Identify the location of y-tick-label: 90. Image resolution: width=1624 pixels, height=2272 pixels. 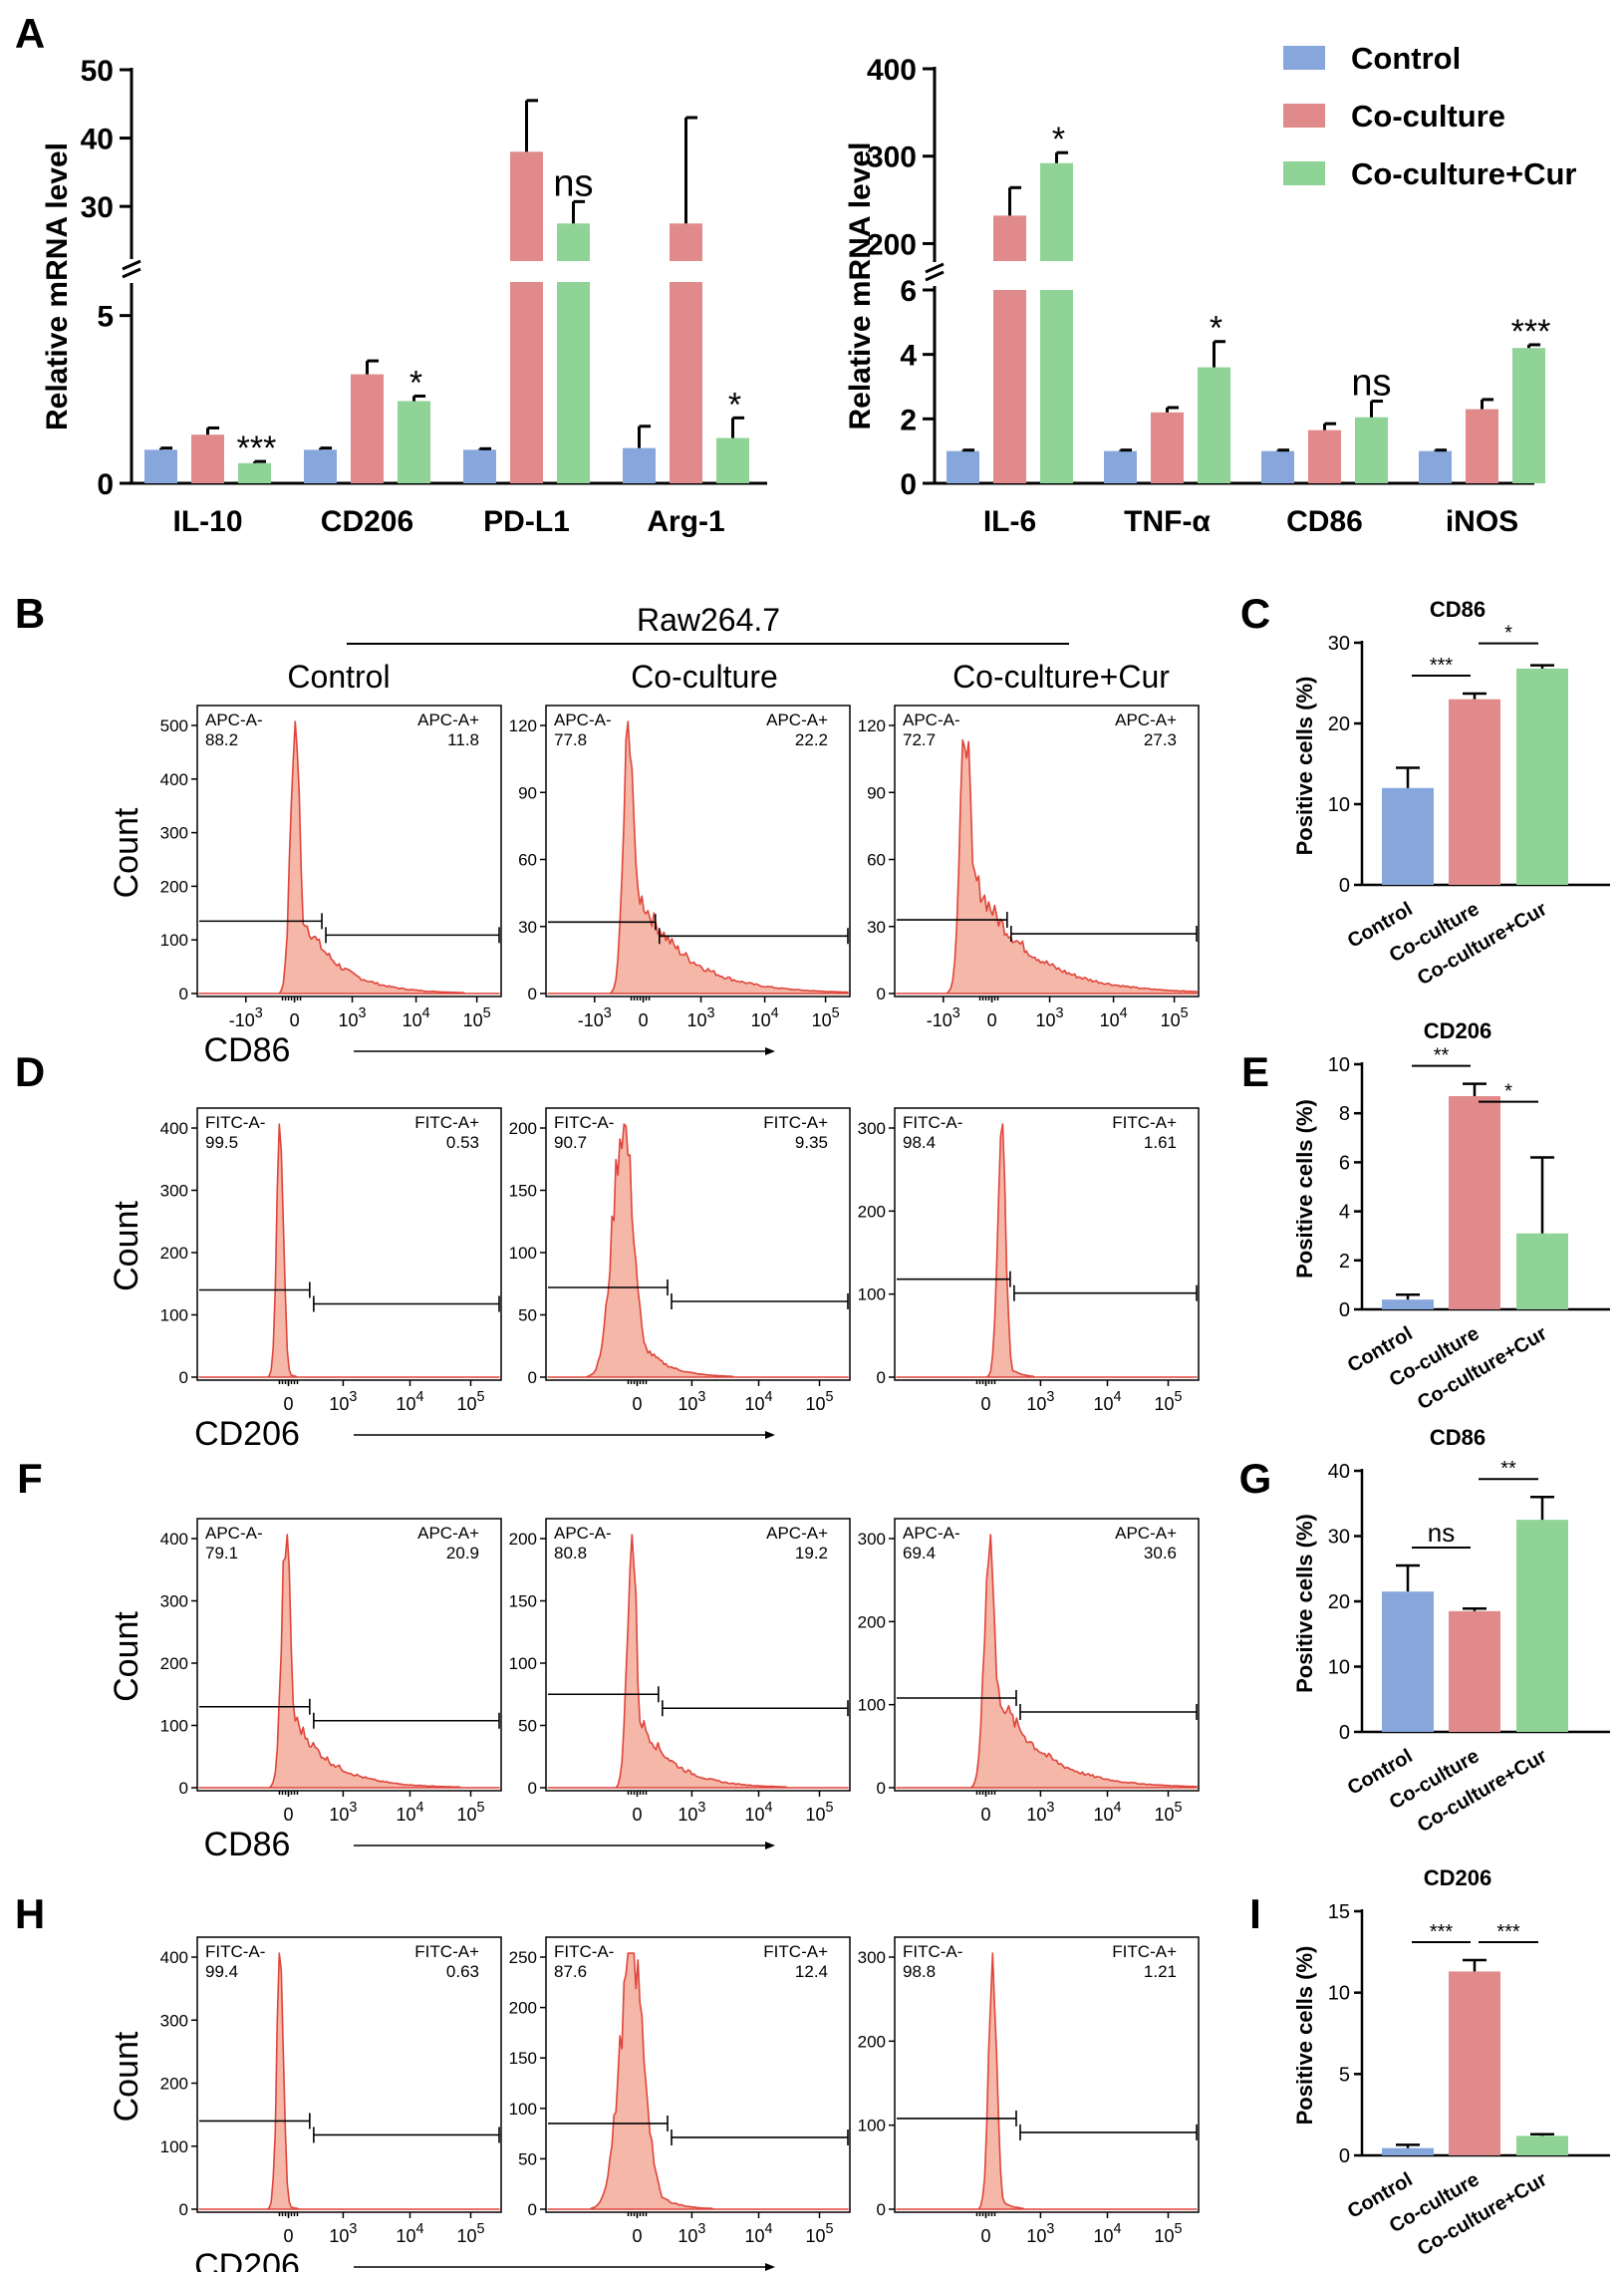
(877, 793).